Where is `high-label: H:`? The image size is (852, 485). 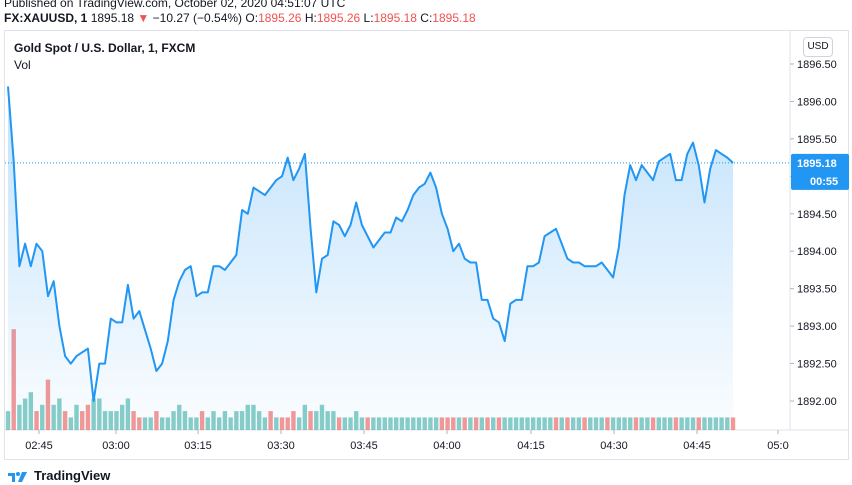
high-label: H: is located at coordinates (310, 18).